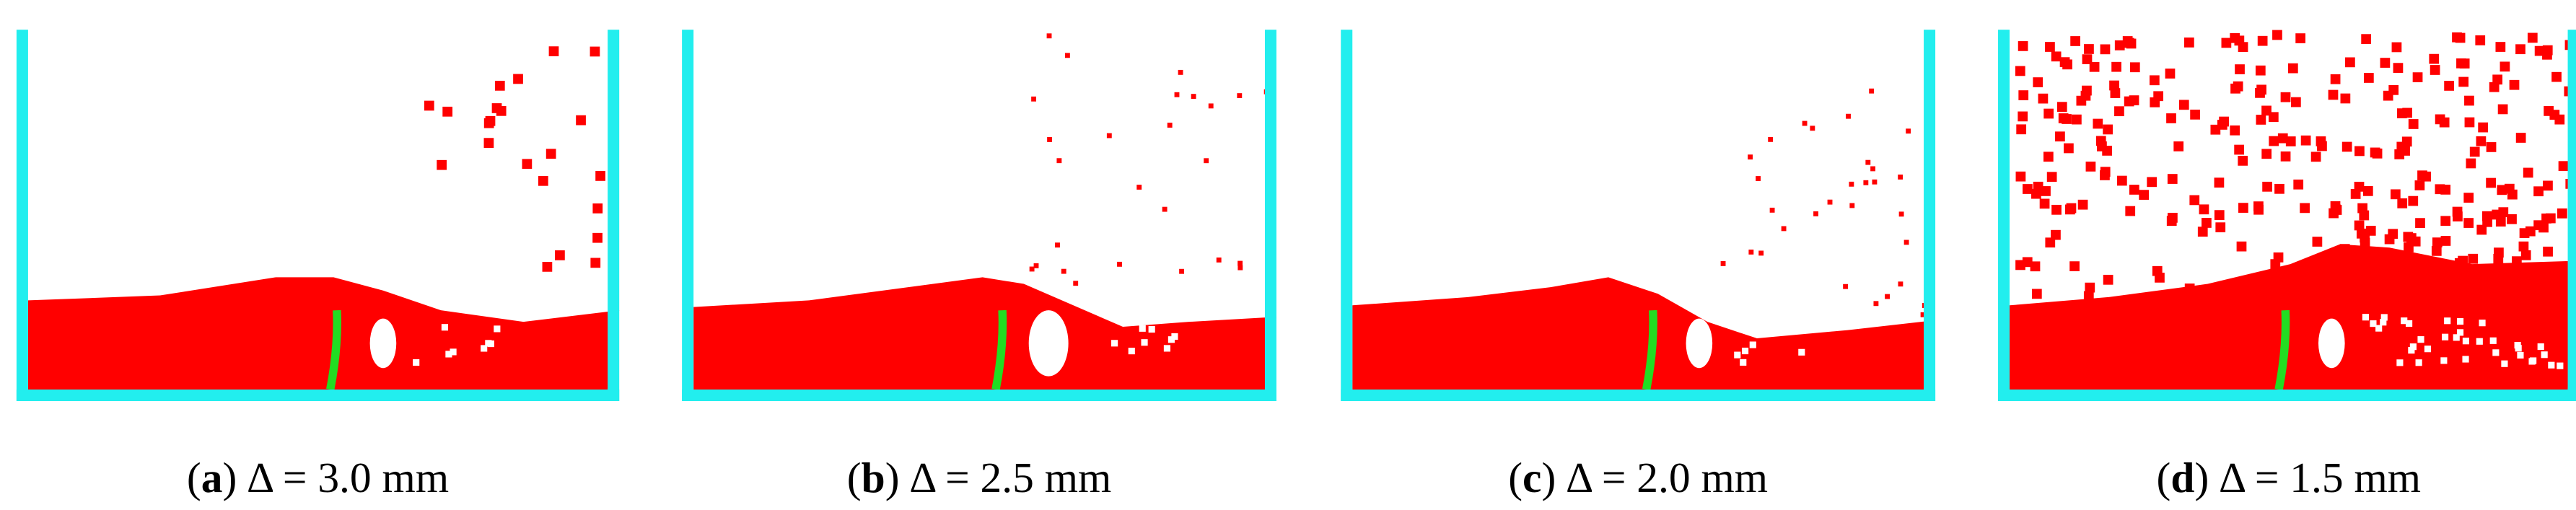  I want to click on wall-bottom, so click(1638, 395).